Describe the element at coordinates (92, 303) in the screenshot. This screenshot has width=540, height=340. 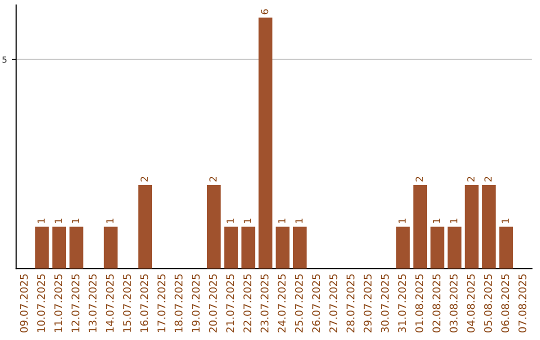
I see `x-tick-label: 13.07.2025` at that location.